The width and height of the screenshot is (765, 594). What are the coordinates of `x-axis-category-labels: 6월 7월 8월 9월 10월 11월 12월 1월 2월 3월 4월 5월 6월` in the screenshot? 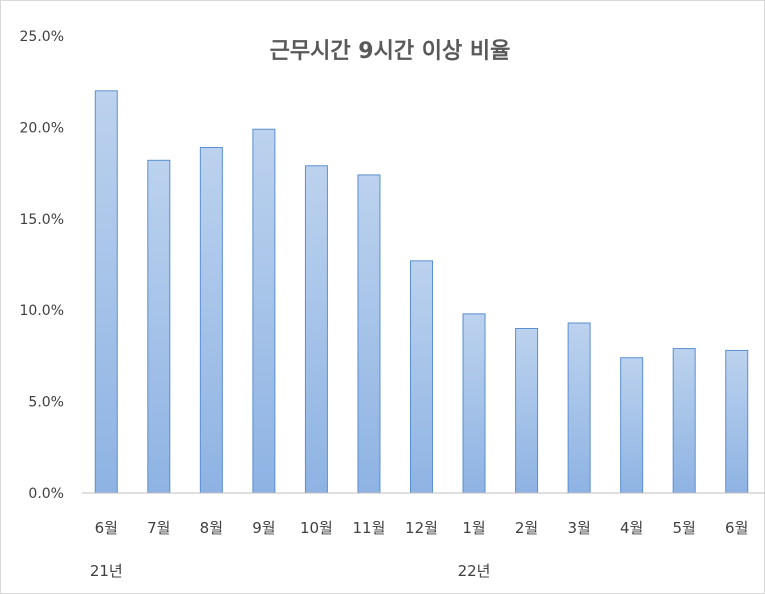 It's located at (422, 528).